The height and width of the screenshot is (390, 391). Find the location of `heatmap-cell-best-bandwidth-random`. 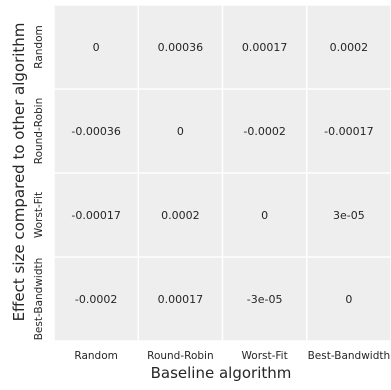

heatmap-cell-best-bandwidth-random is located at coordinates (96, 299).